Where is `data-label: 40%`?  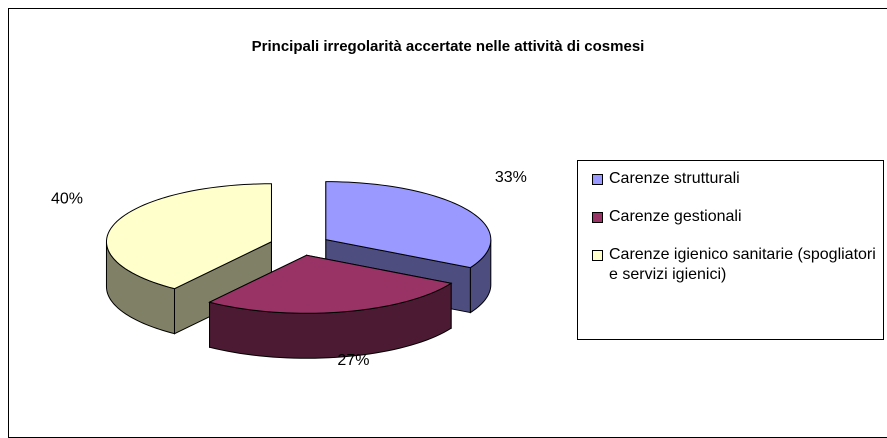
data-label: 40% is located at coordinates (67, 199).